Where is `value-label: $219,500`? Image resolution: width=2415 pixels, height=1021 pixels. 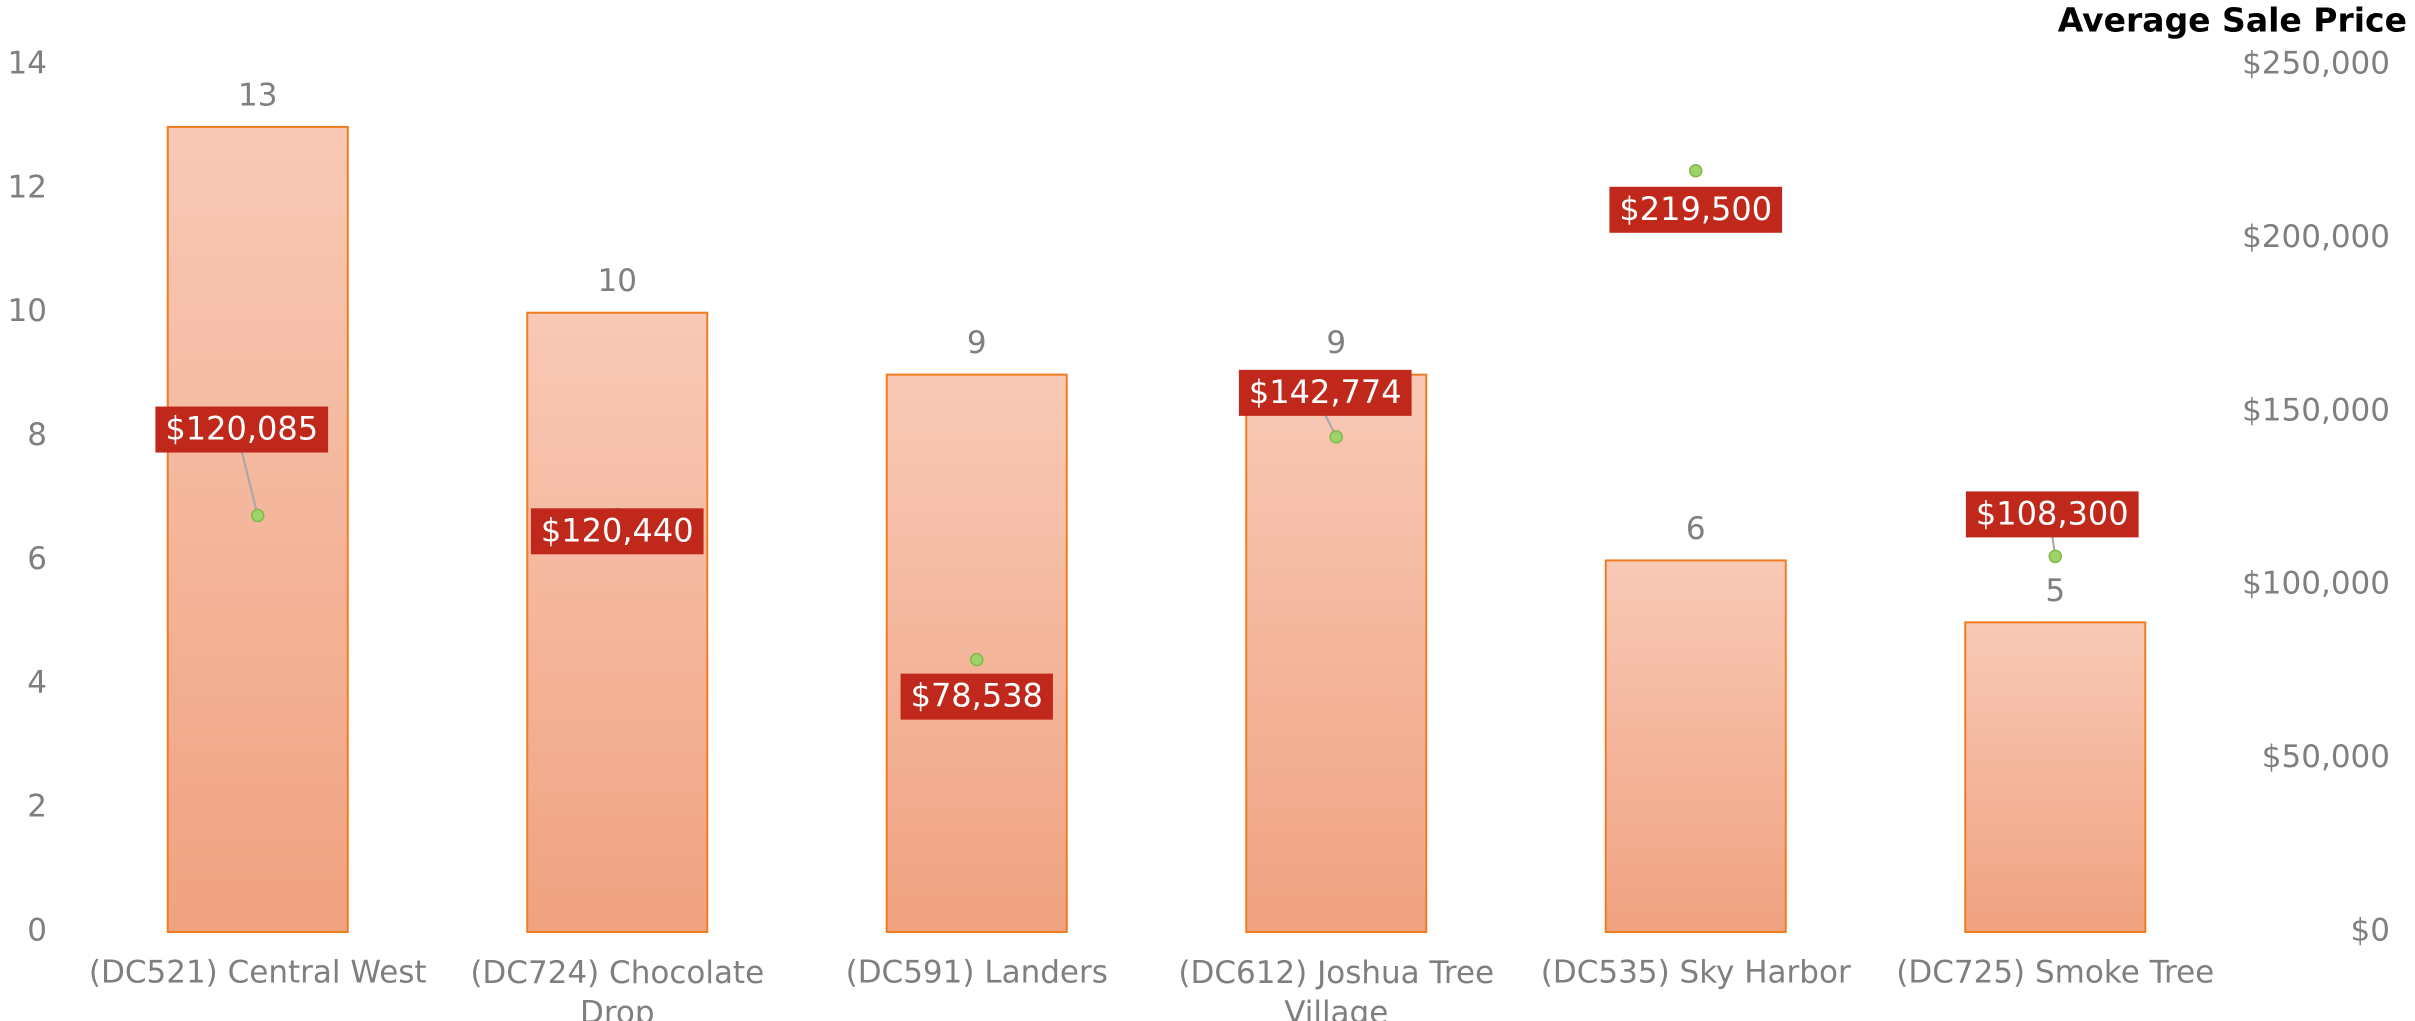 value-label: $219,500 is located at coordinates (1696, 209).